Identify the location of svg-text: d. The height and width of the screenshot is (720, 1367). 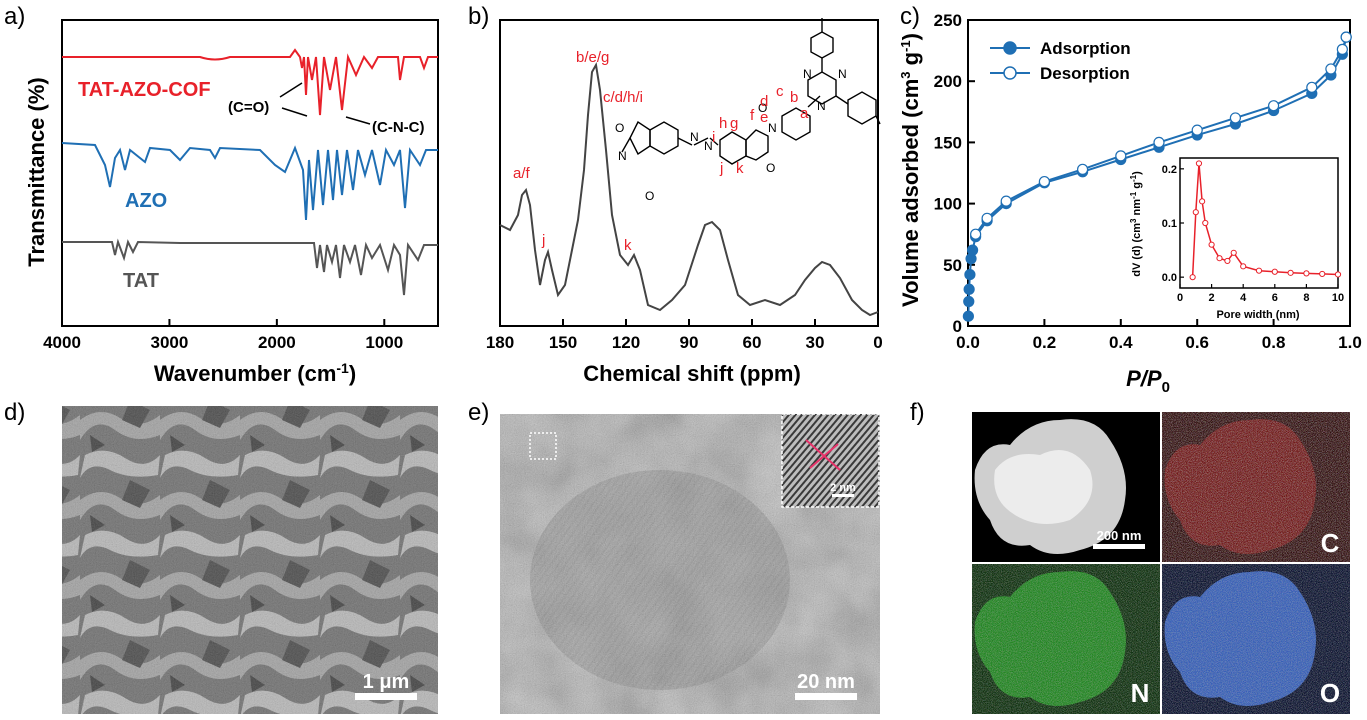
(764, 101).